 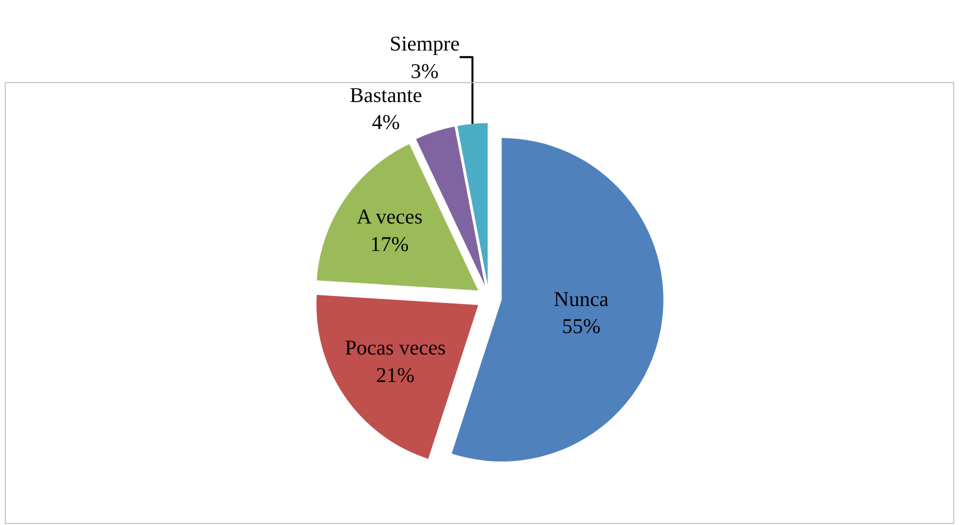 What do you see at coordinates (395, 348) in the screenshot?
I see `slice-label: Pocas veces` at bounding box center [395, 348].